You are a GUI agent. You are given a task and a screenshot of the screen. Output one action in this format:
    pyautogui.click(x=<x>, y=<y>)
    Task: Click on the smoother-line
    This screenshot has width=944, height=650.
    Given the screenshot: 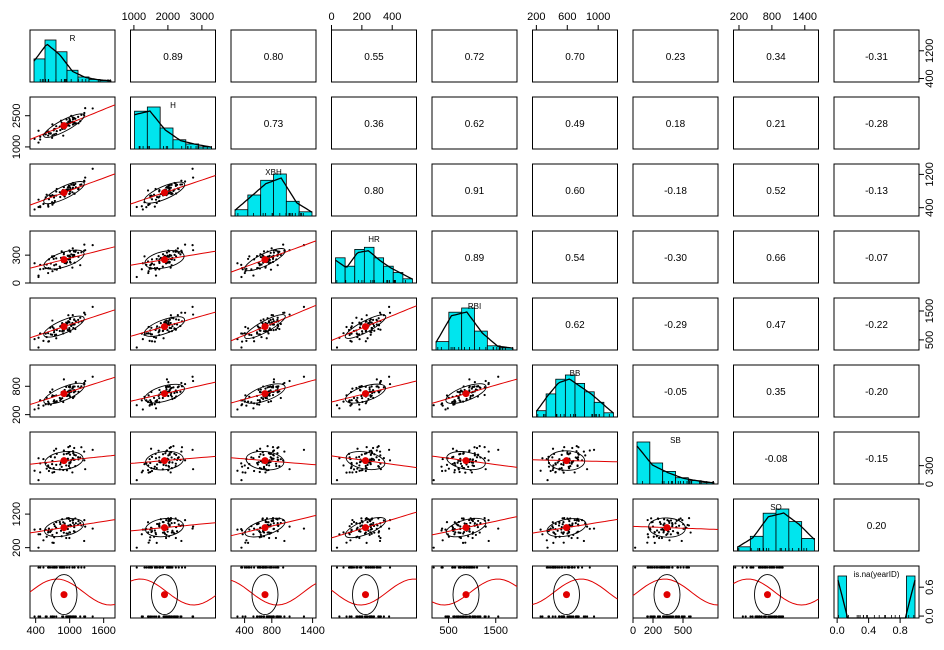 What is the action you would take?
    pyautogui.click(x=776, y=592)
    